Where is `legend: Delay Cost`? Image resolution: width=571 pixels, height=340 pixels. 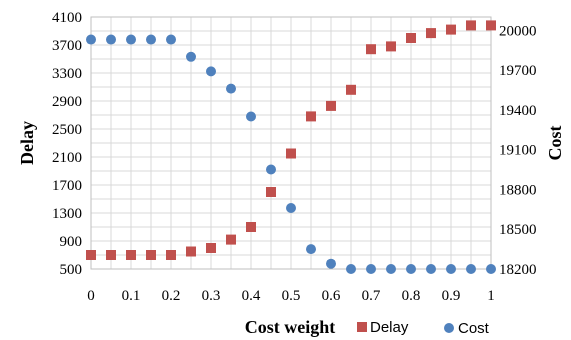
legend: Delay Cost is located at coordinates (423, 328).